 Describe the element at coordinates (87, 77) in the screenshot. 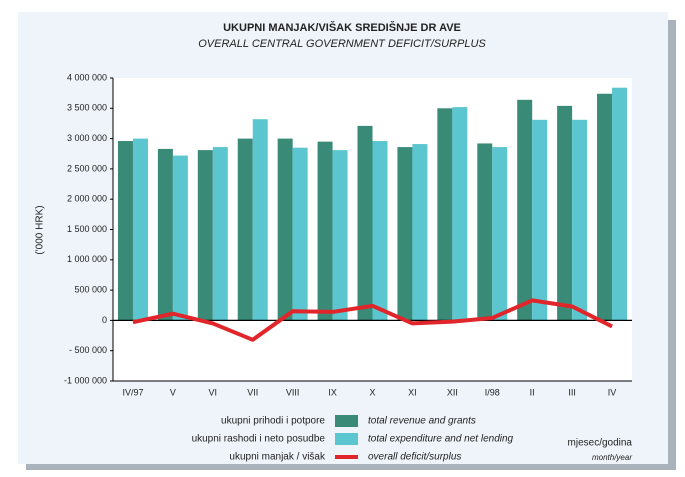

I see `y-tick-label: 4 000 000` at that location.